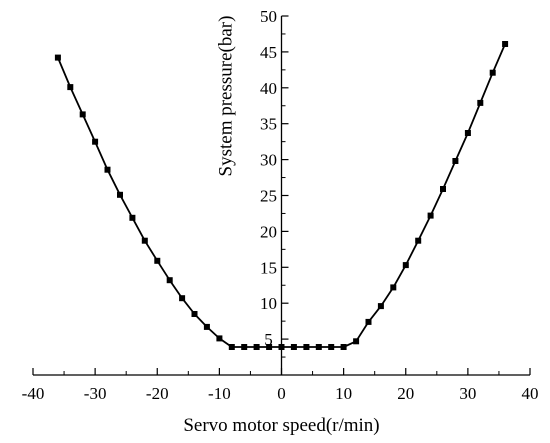 Image resolution: width=550 pixels, height=443 pixels. What do you see at coordinates (95, 393) in the screenshot?
I see `x-tick-label: -30` at bounding box center [95, 393].